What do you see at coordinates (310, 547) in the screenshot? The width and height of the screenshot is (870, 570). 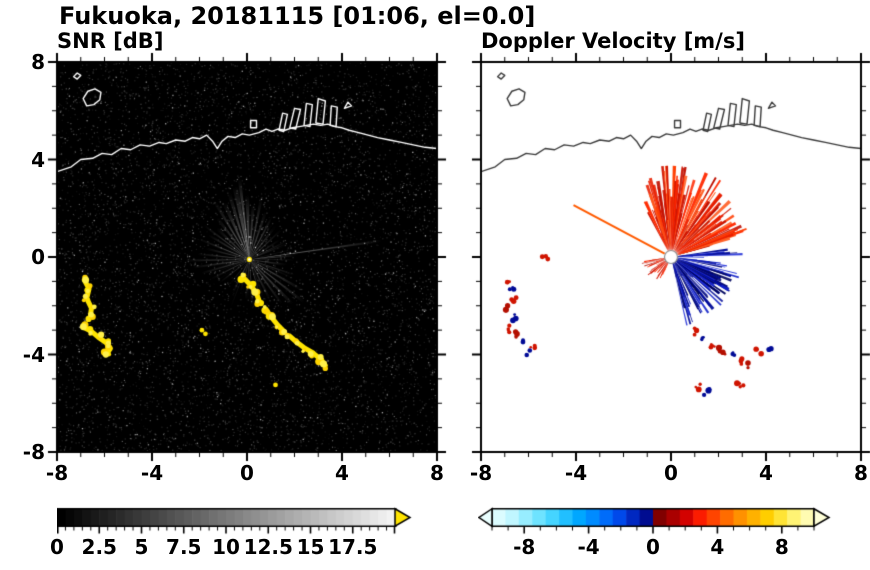 I see `snr-colorbar-tick-label: 15` at bounding box center [310, 547].